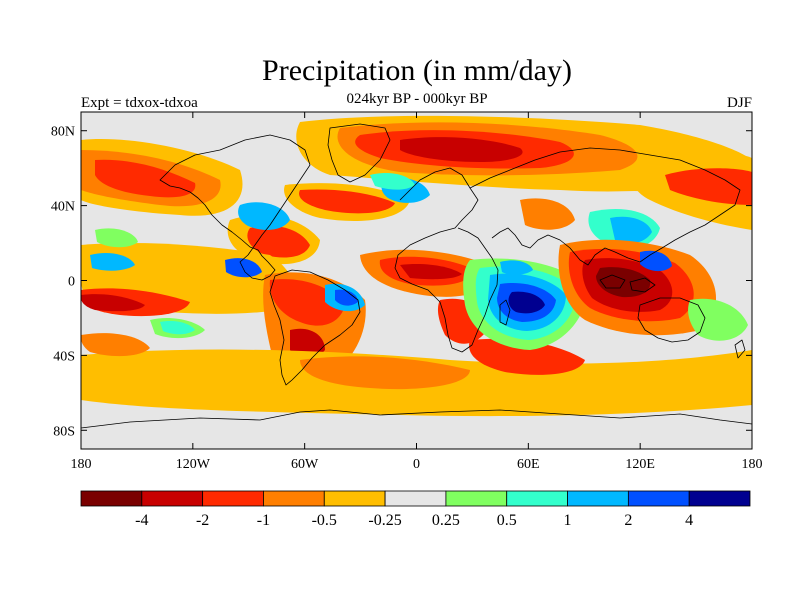 This screenshot has height=600, width=800. Describe the element at coordinates (359, 153) in the screenshot. I see `coastline-greenland` at that location.